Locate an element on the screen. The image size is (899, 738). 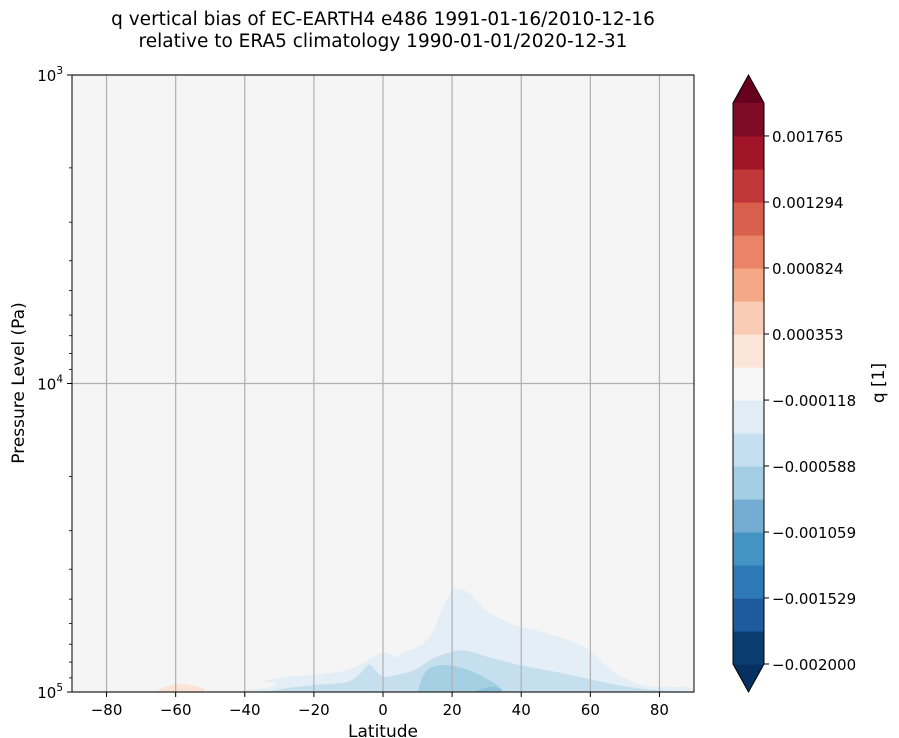
y-tick-label-1: 10⁴ is located at coordinates (50, 384).